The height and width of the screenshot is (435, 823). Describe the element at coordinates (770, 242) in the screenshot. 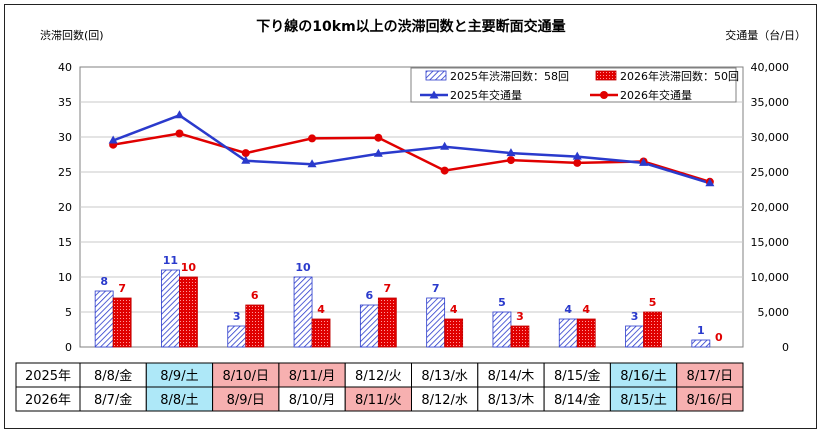

I see `right-tick-label: 15,000` at that location.